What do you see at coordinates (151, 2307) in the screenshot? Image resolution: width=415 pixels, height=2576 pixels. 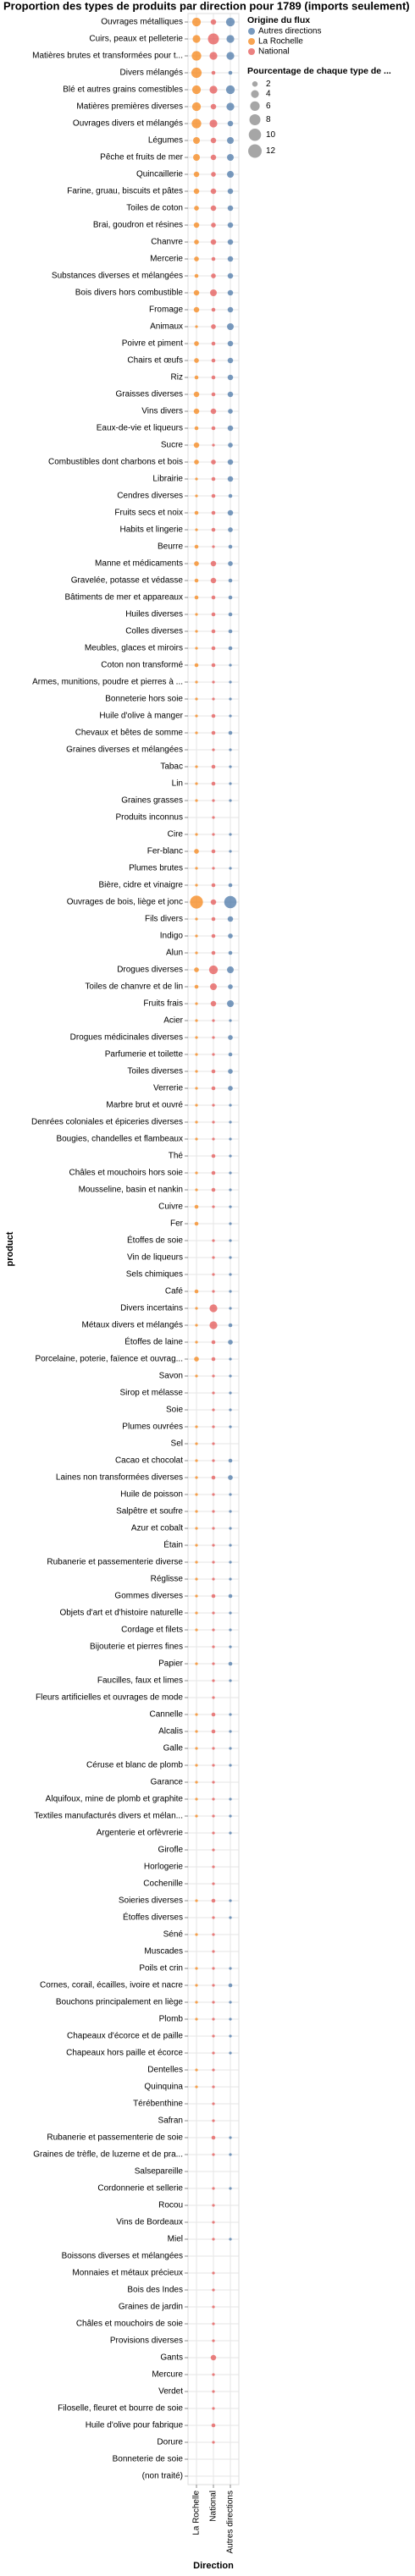 I see `y-tick-label: Graines de jardin` at bounding box center [151, 2307].